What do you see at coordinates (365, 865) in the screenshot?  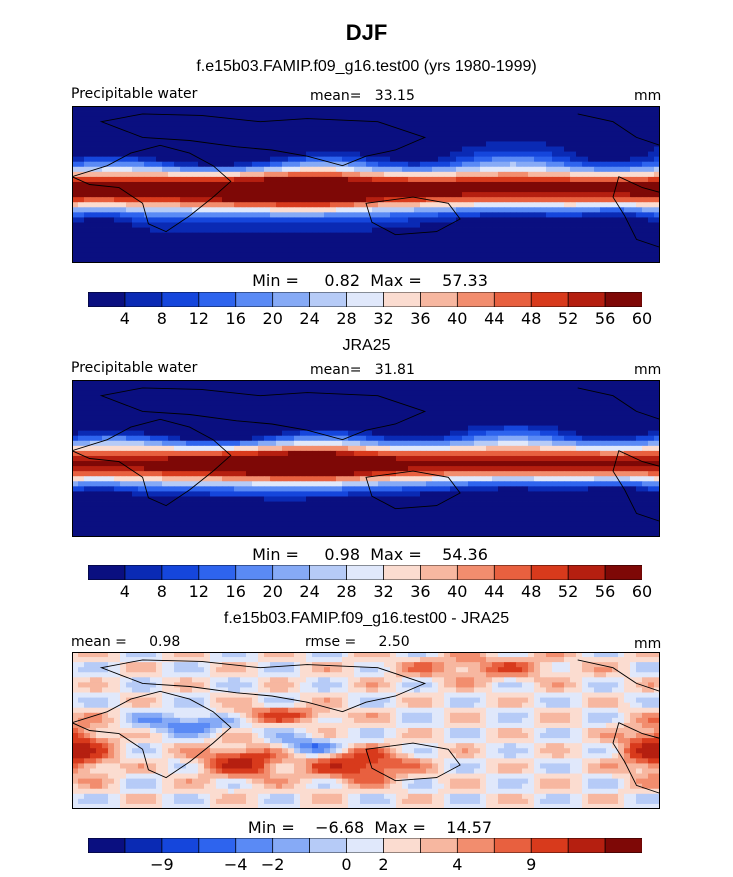 I see `panel-3-colorbar-ticks: −9 −4 −2 0 2 4 9` at bounding box center [365, 865].